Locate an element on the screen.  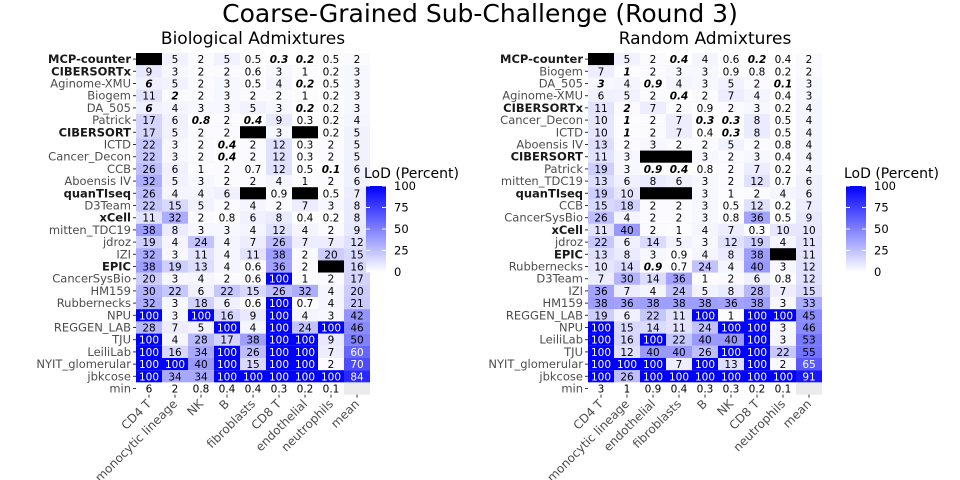
cell-value-label: 0.8 is located at coordinates (783, 280).